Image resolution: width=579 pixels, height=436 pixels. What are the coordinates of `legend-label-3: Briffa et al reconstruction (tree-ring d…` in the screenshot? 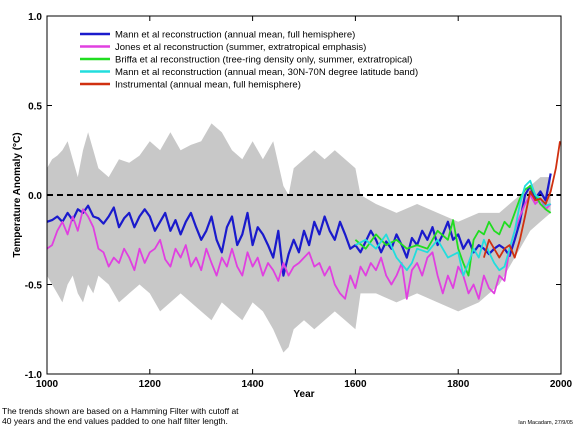 It's located at (263, 60).